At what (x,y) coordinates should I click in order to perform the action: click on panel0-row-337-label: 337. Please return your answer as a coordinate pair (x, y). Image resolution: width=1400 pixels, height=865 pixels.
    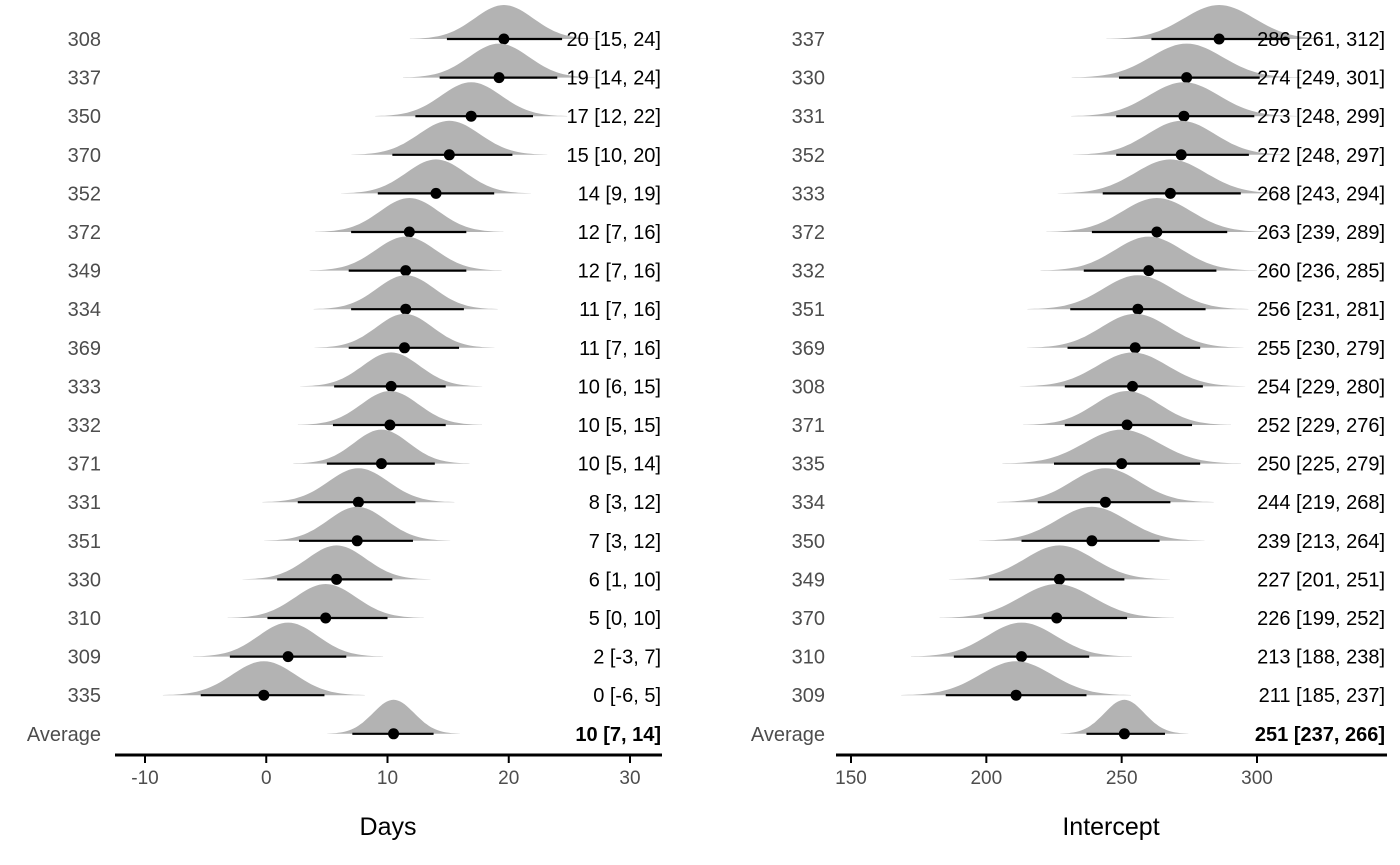
    Looking at the image, I should click on (84, 79).